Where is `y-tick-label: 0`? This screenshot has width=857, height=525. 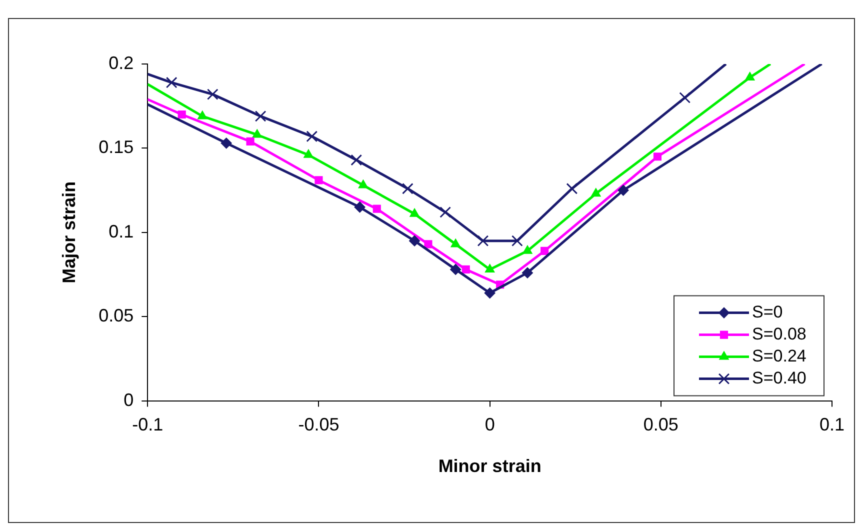
y-tick-label: 0 is located at coordinates (129, 400).